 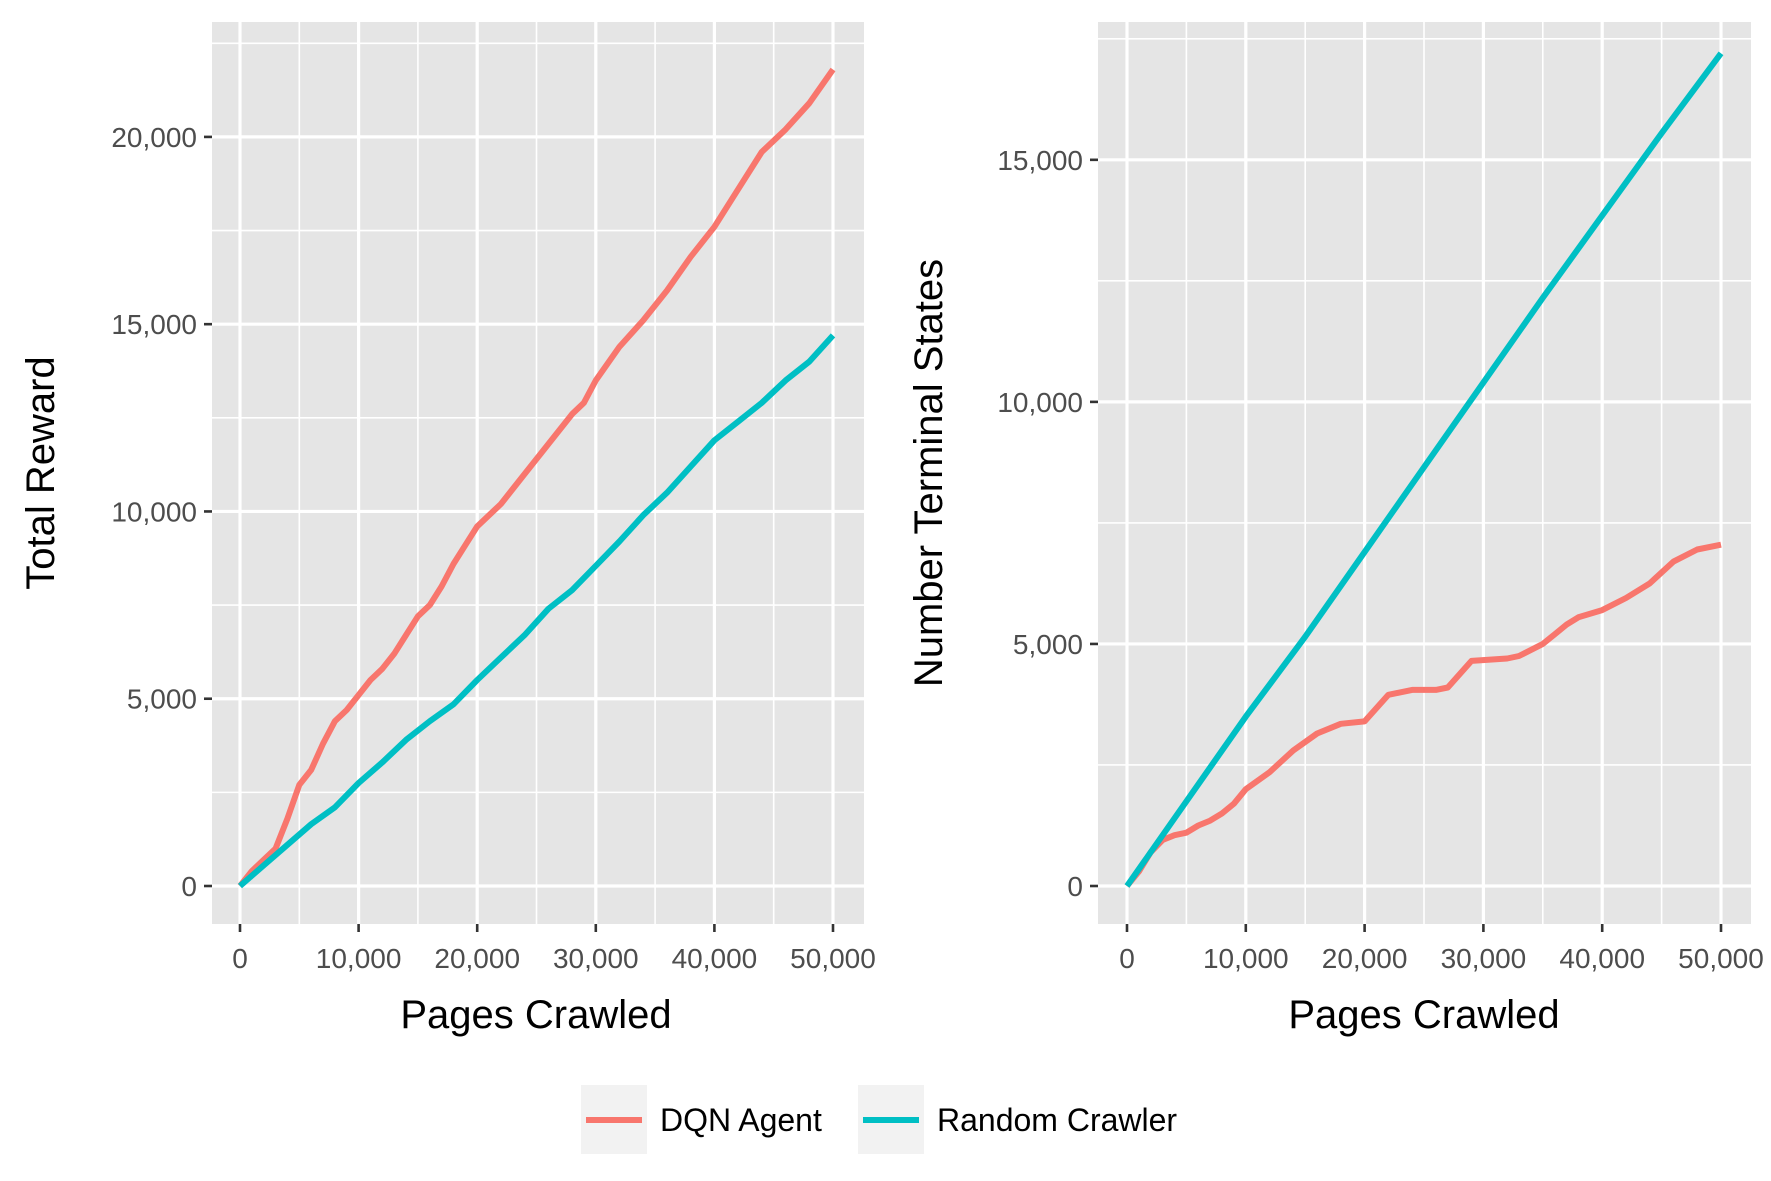 What do you see at coordinates (41, 472) in the screenshot?
I see `y-axis-title: Total Reward` at bounding box center [41, 472].